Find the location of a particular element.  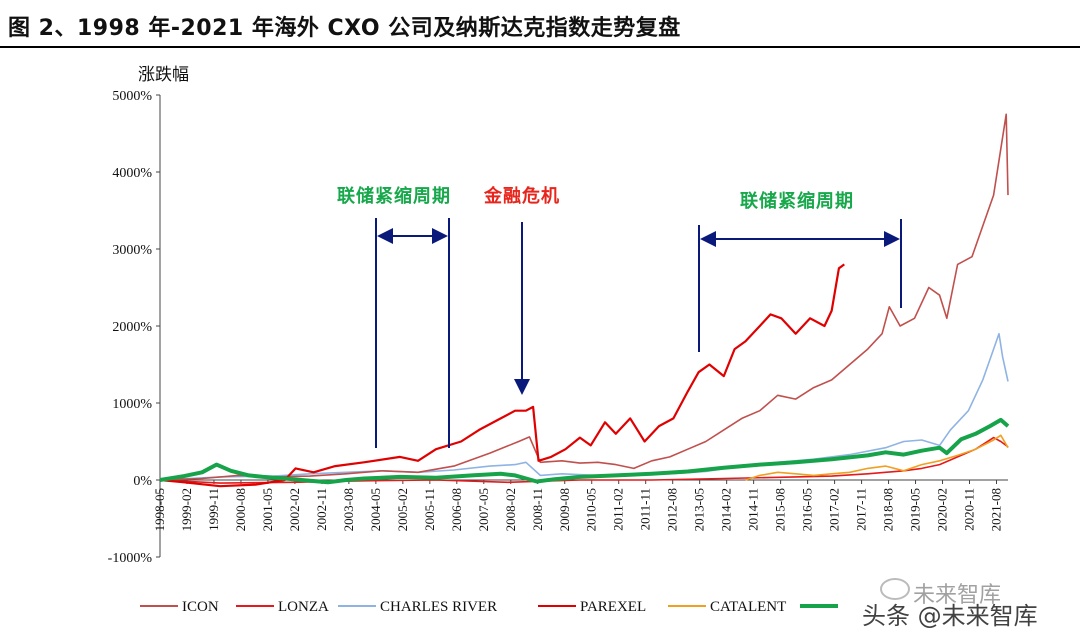

x-tick-label: 2017-02 is located at coordinates (834, 509).